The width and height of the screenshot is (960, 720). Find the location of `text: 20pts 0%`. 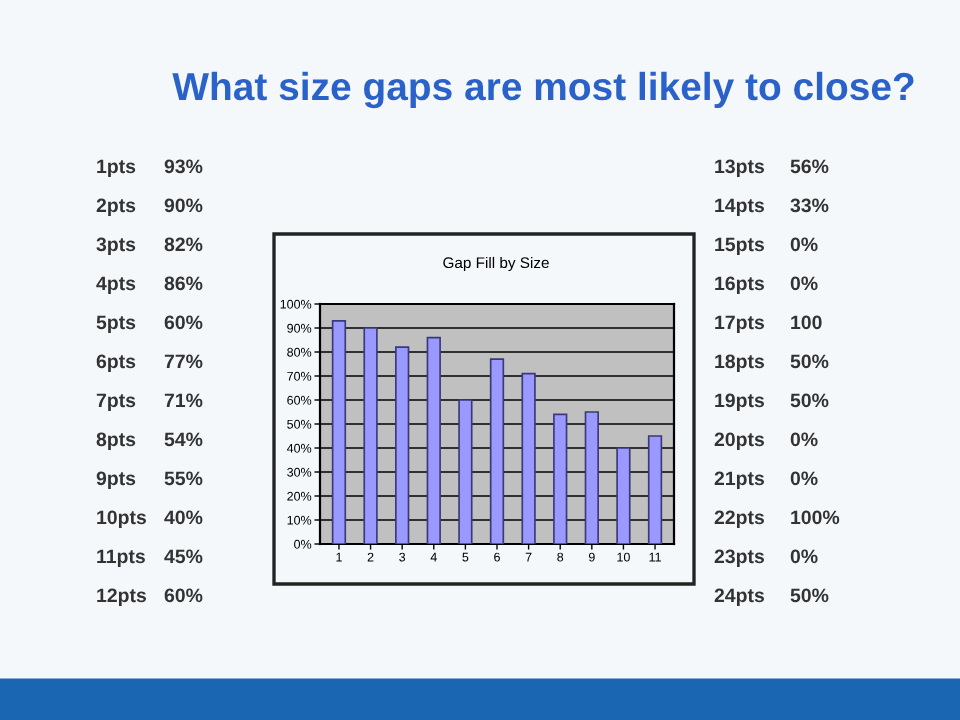

text: 20pts 0% is located at coordinates (766, 441).